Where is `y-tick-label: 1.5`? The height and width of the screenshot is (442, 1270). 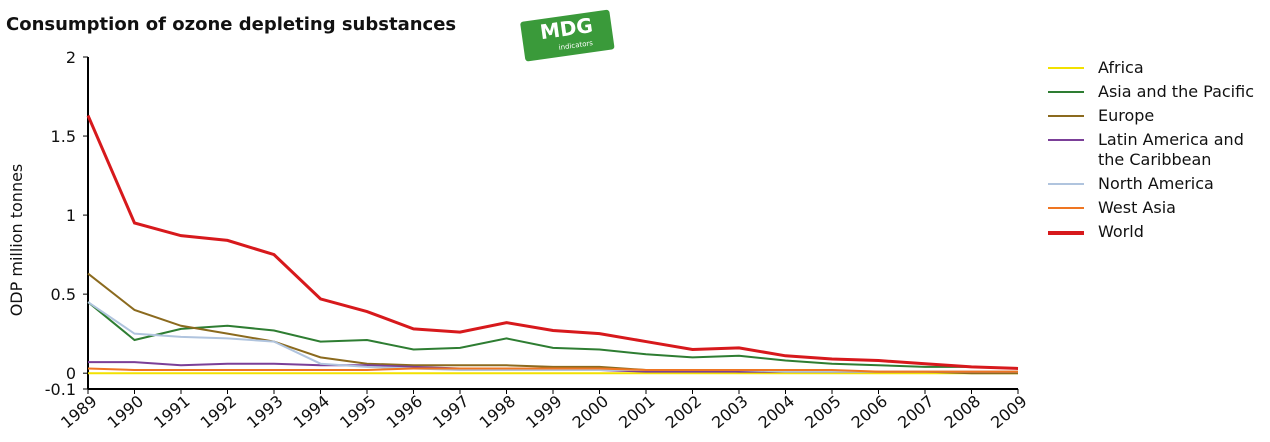
y-tick-label: 1.5 is located at coordinates (63, 136).